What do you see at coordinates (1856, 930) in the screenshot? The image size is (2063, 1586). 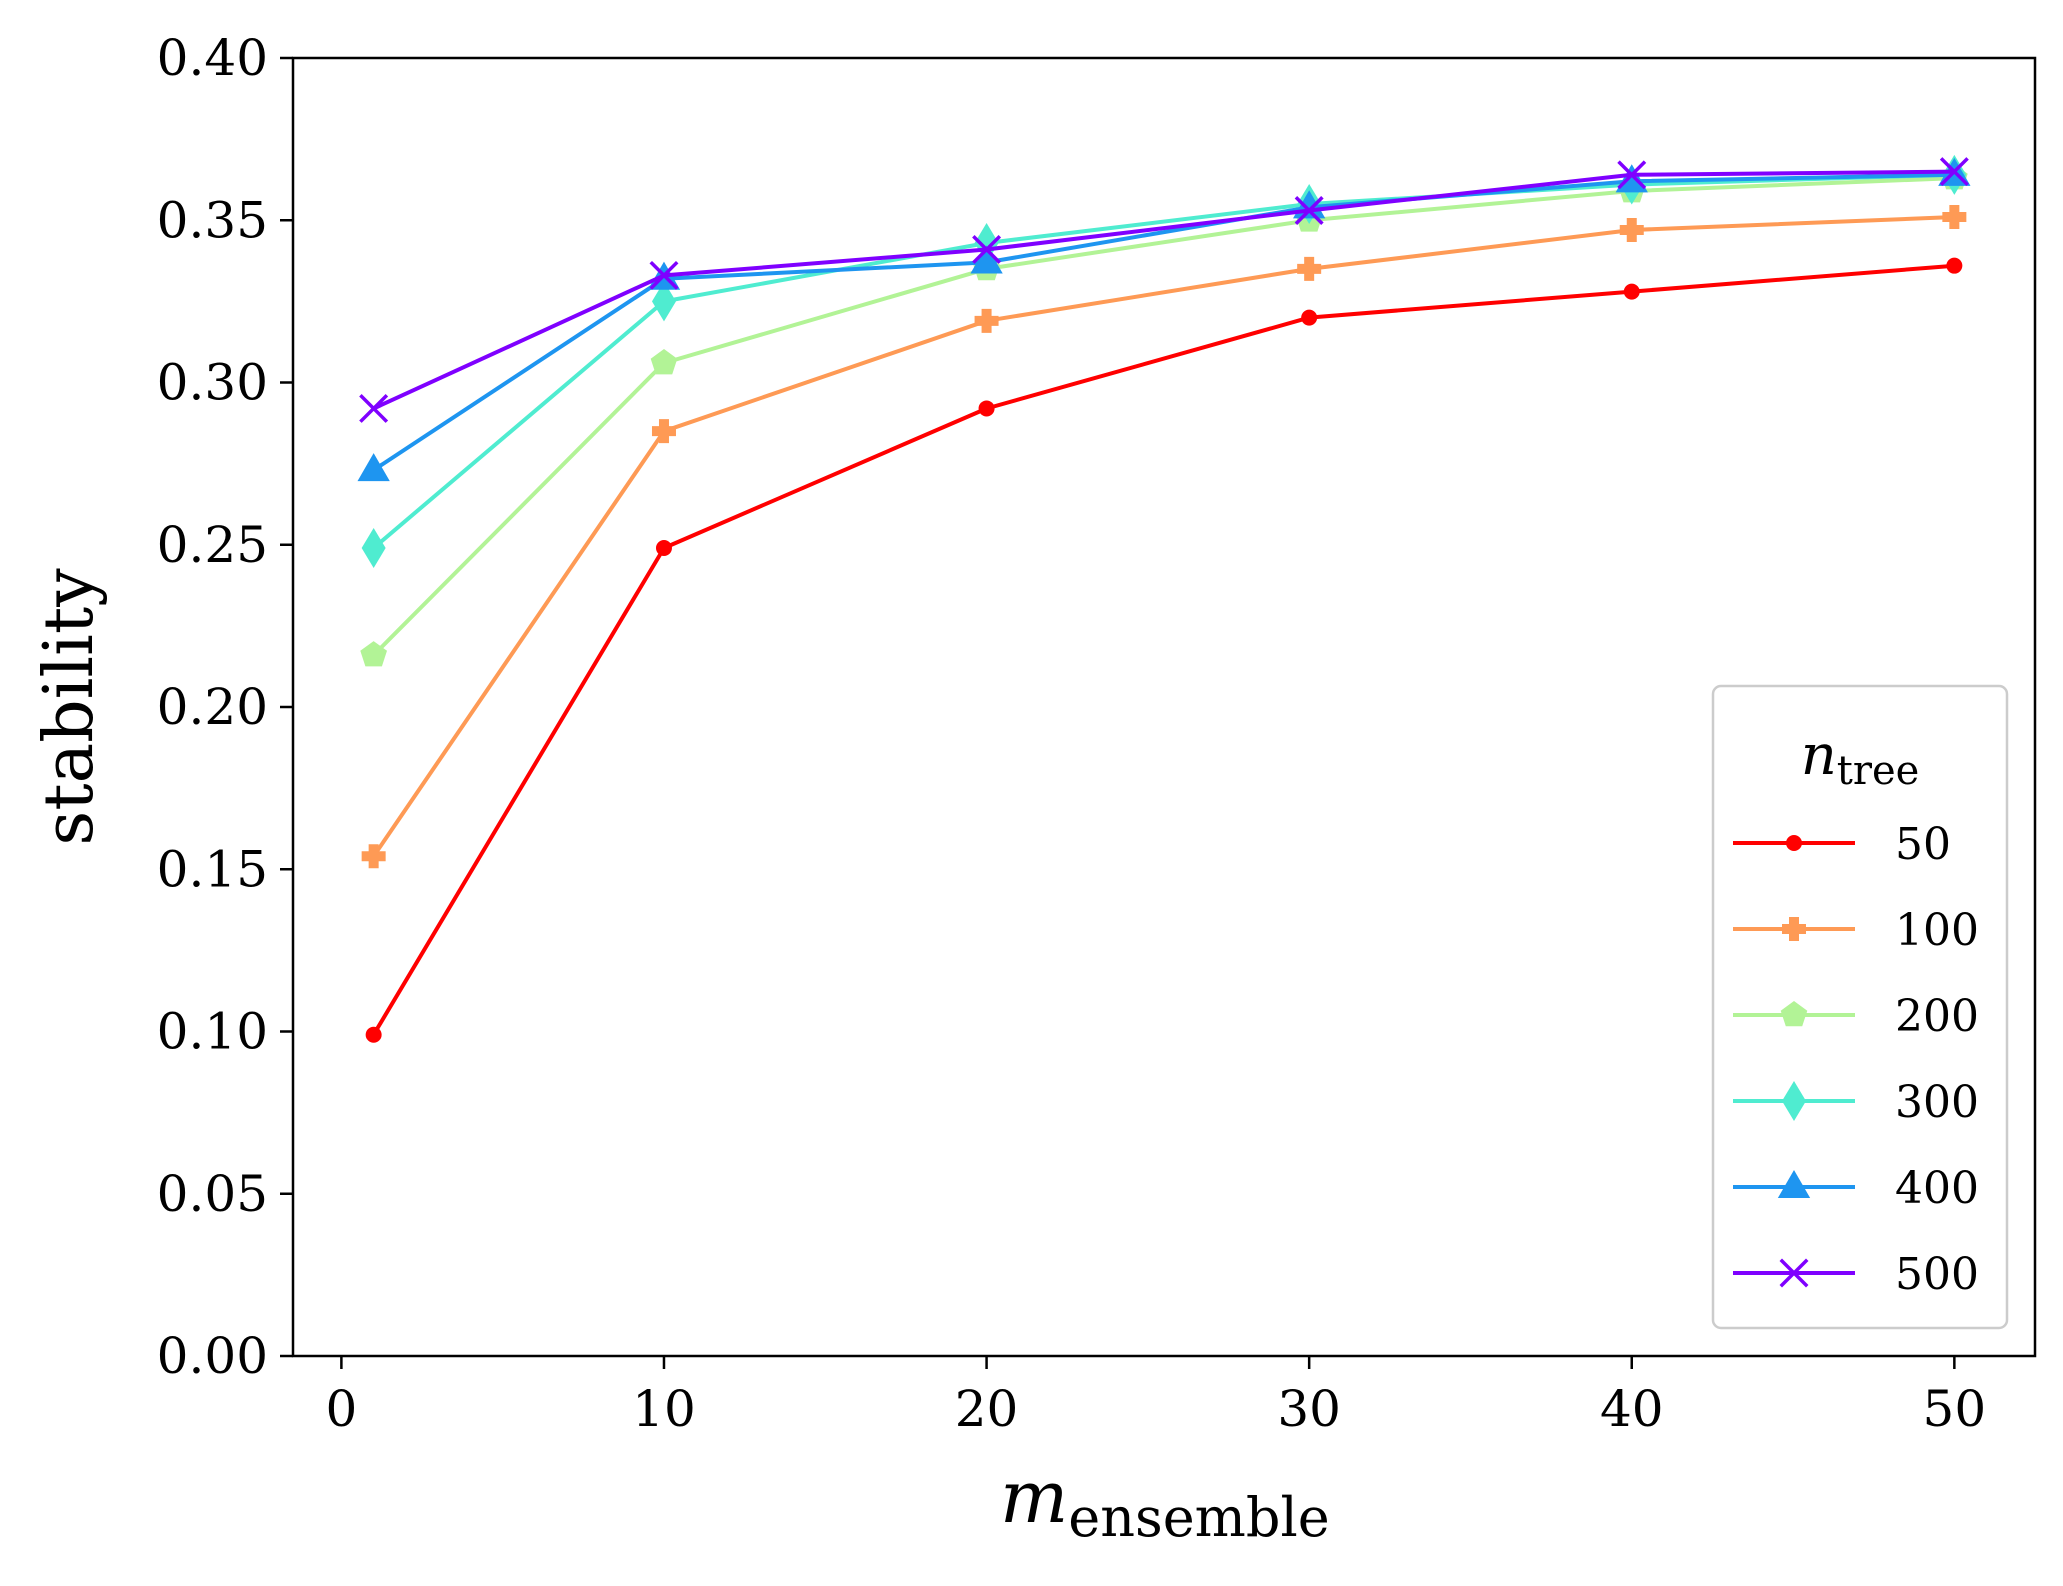 I see `legend-entry-100: 100` at bounding box center [1856, 930].